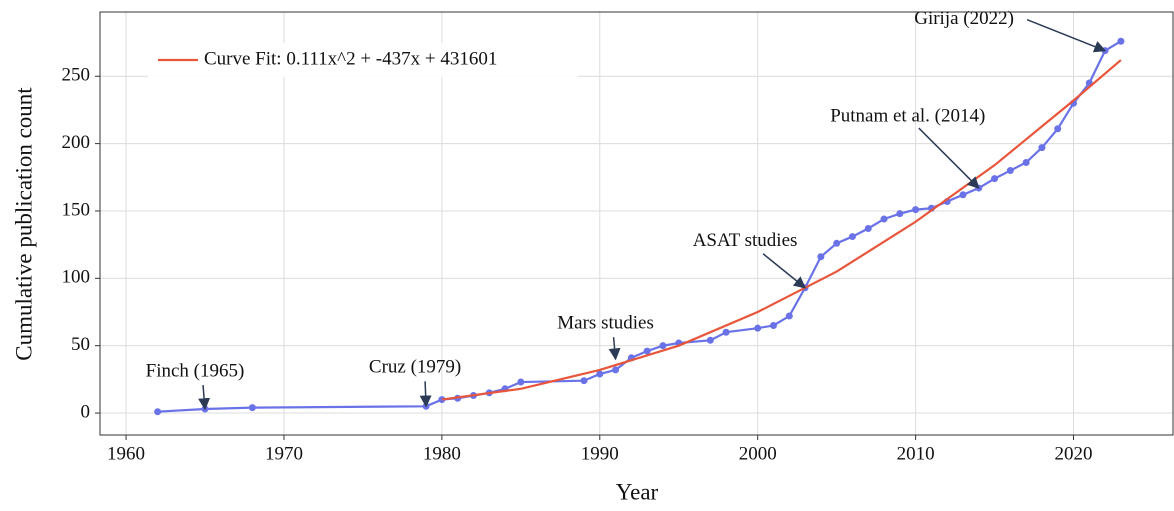 The width and height of the screenshot is (1174, 511). What do you see at coordinates (907, 115) in the screenshot?
I see `annotation-label: Putnam et al. (2014)` at bounding box center [907, 115].